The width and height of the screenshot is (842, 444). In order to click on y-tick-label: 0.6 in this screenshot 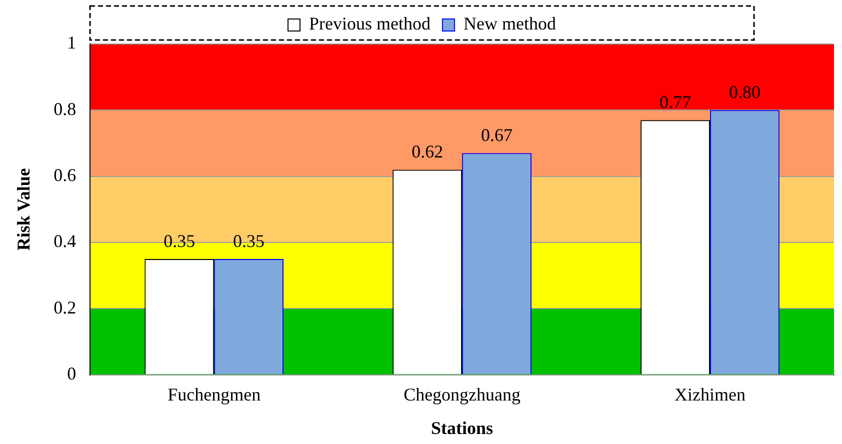, I will do `click(65, 175)`.